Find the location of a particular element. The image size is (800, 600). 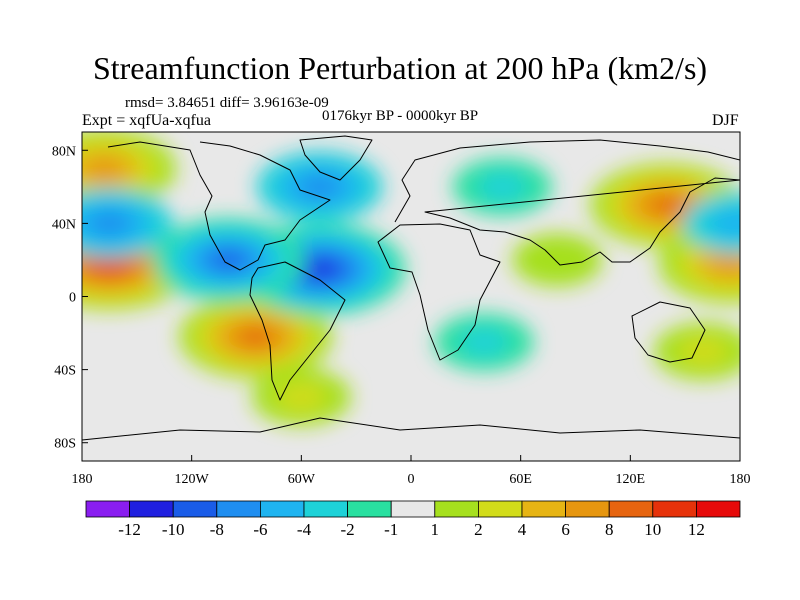

coastline-south-america is located at coordinates (297, 331).